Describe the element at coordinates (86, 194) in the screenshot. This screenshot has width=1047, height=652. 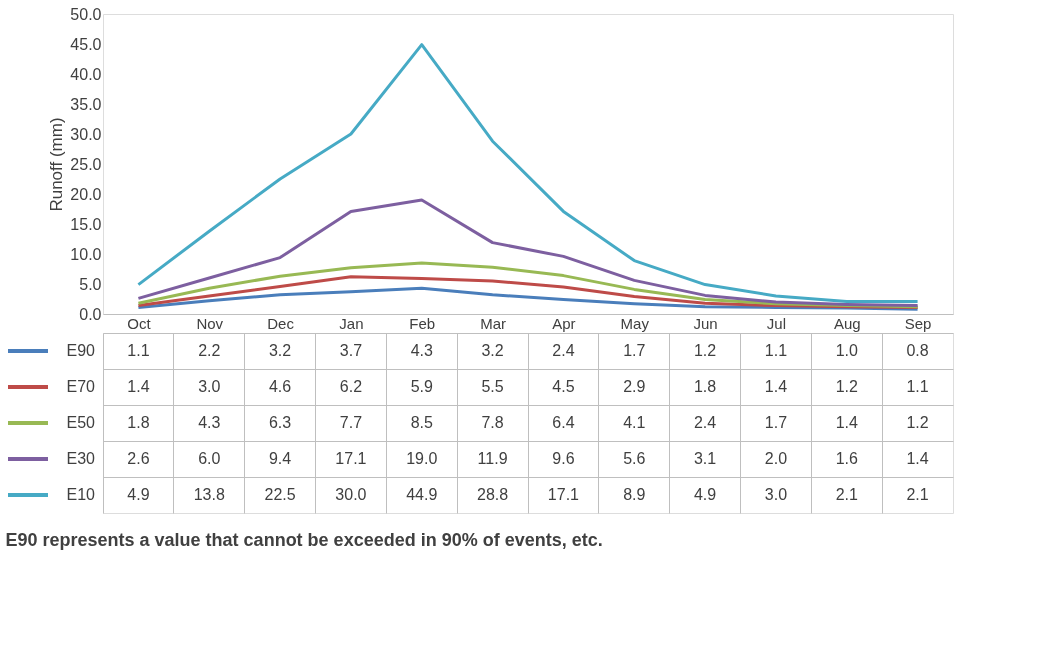
I see `y-tick-label: 20.0` at that location.